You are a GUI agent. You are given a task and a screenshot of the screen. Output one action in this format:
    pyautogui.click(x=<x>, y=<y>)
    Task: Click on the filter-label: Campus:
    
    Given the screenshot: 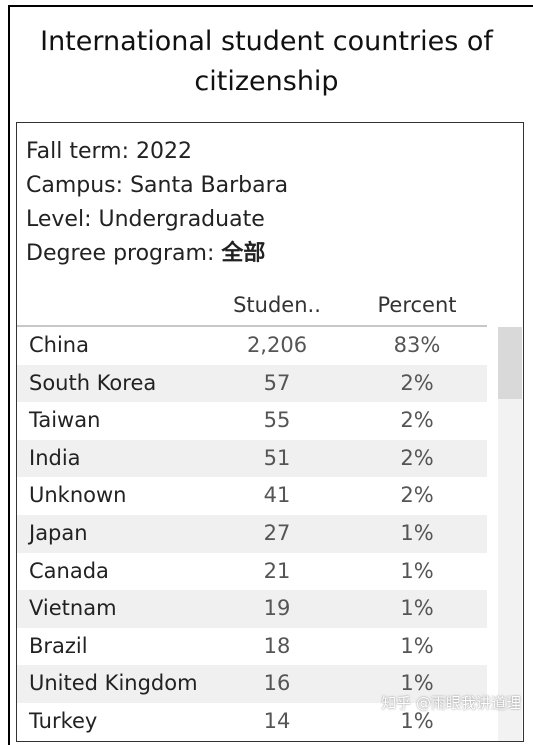 What is the action you would take?
    pyautogui.click(x=75, y=185)
    